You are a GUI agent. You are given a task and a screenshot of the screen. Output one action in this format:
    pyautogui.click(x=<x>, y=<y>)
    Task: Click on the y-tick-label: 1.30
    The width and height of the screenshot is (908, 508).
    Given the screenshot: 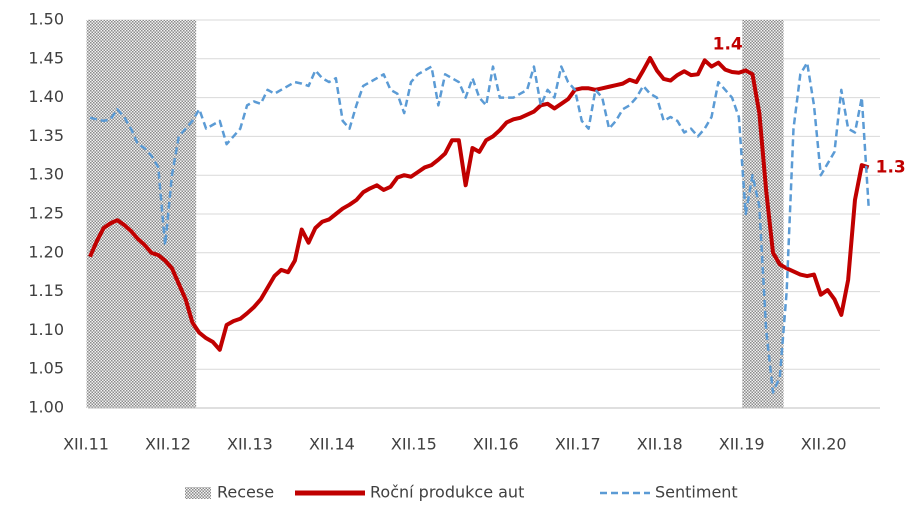 What is the action you would take?
    pyautogui.click(x=46, y=174)
    